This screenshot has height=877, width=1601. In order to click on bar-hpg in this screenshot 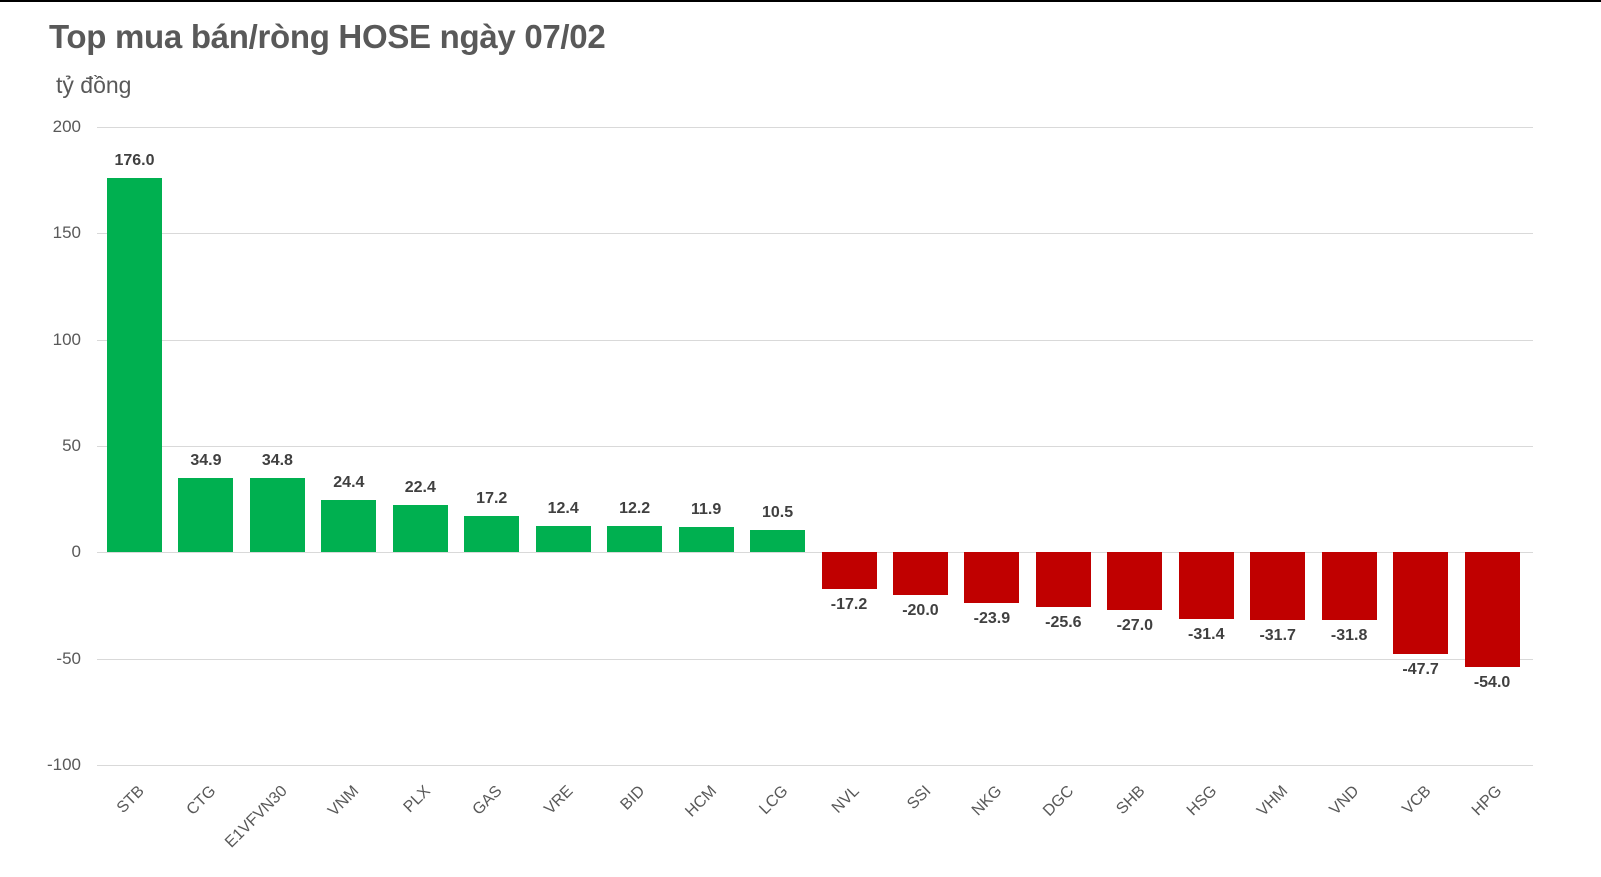, I will do `click(1492, 610)`.